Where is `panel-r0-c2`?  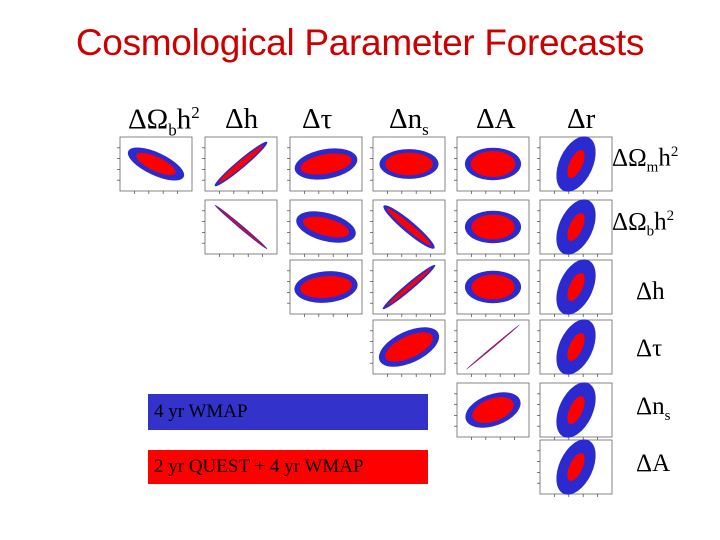 panel-r0-c2 is located at coordinates (325, 165).